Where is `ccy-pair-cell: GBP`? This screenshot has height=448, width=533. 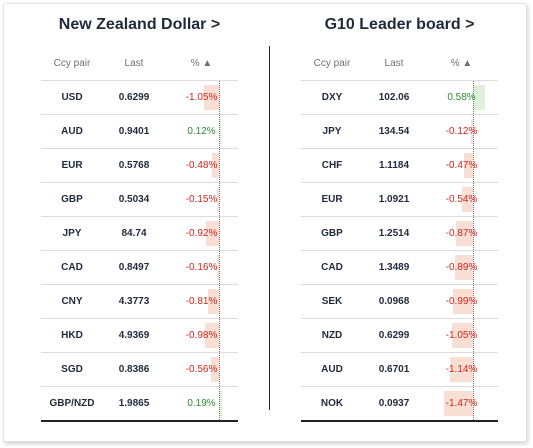 ccy-pair-cell: GBP is located at coordinates (72, 199).